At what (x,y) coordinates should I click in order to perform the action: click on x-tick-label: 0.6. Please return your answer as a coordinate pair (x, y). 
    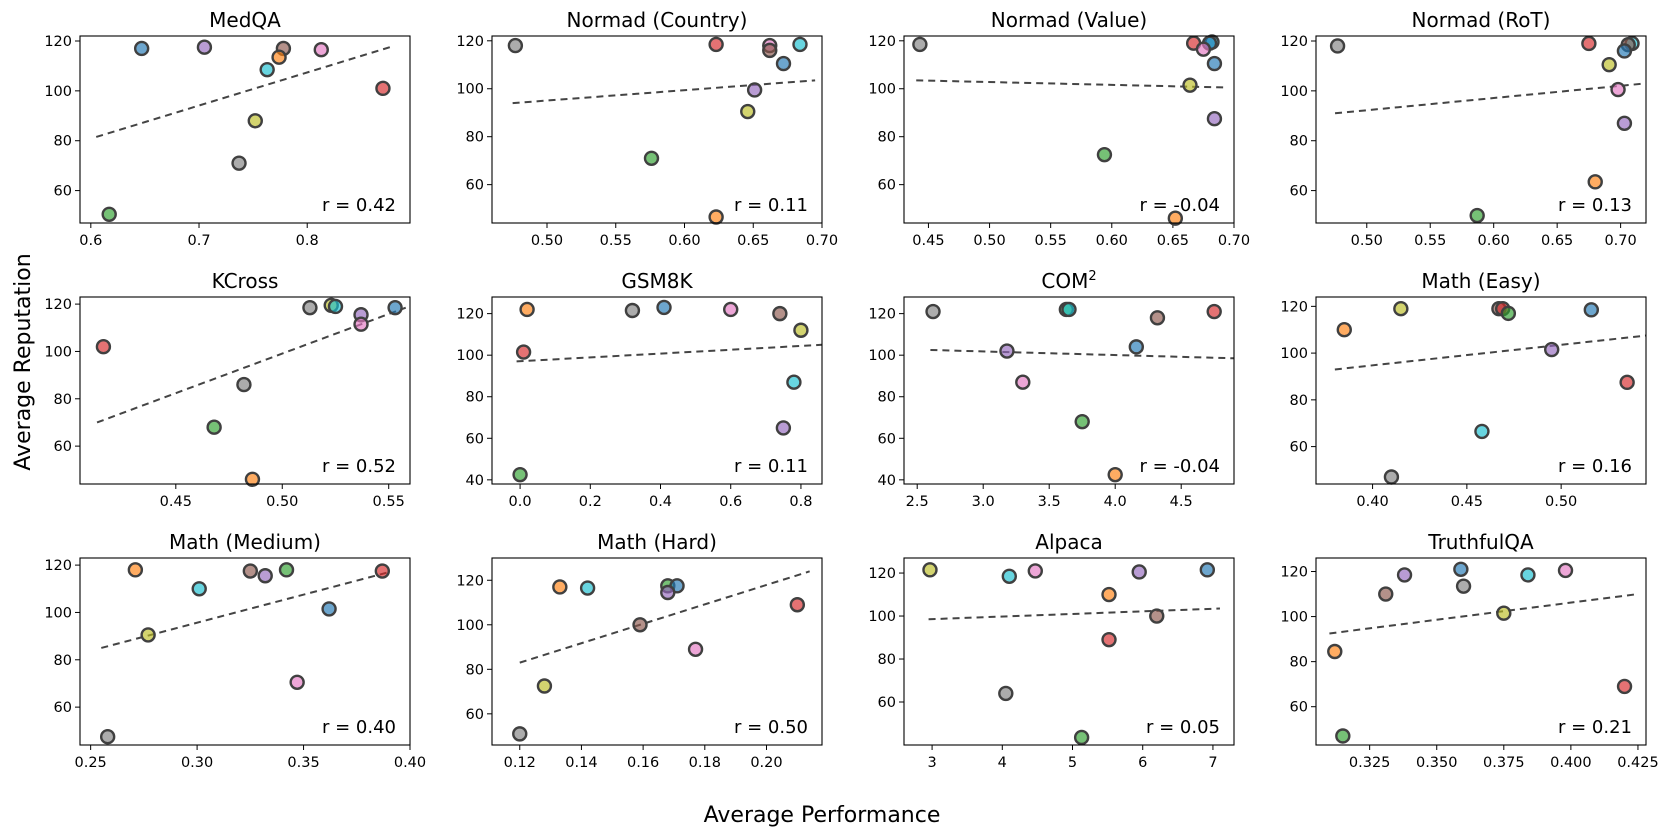
    Looking at the image, I should click on (730, 502).